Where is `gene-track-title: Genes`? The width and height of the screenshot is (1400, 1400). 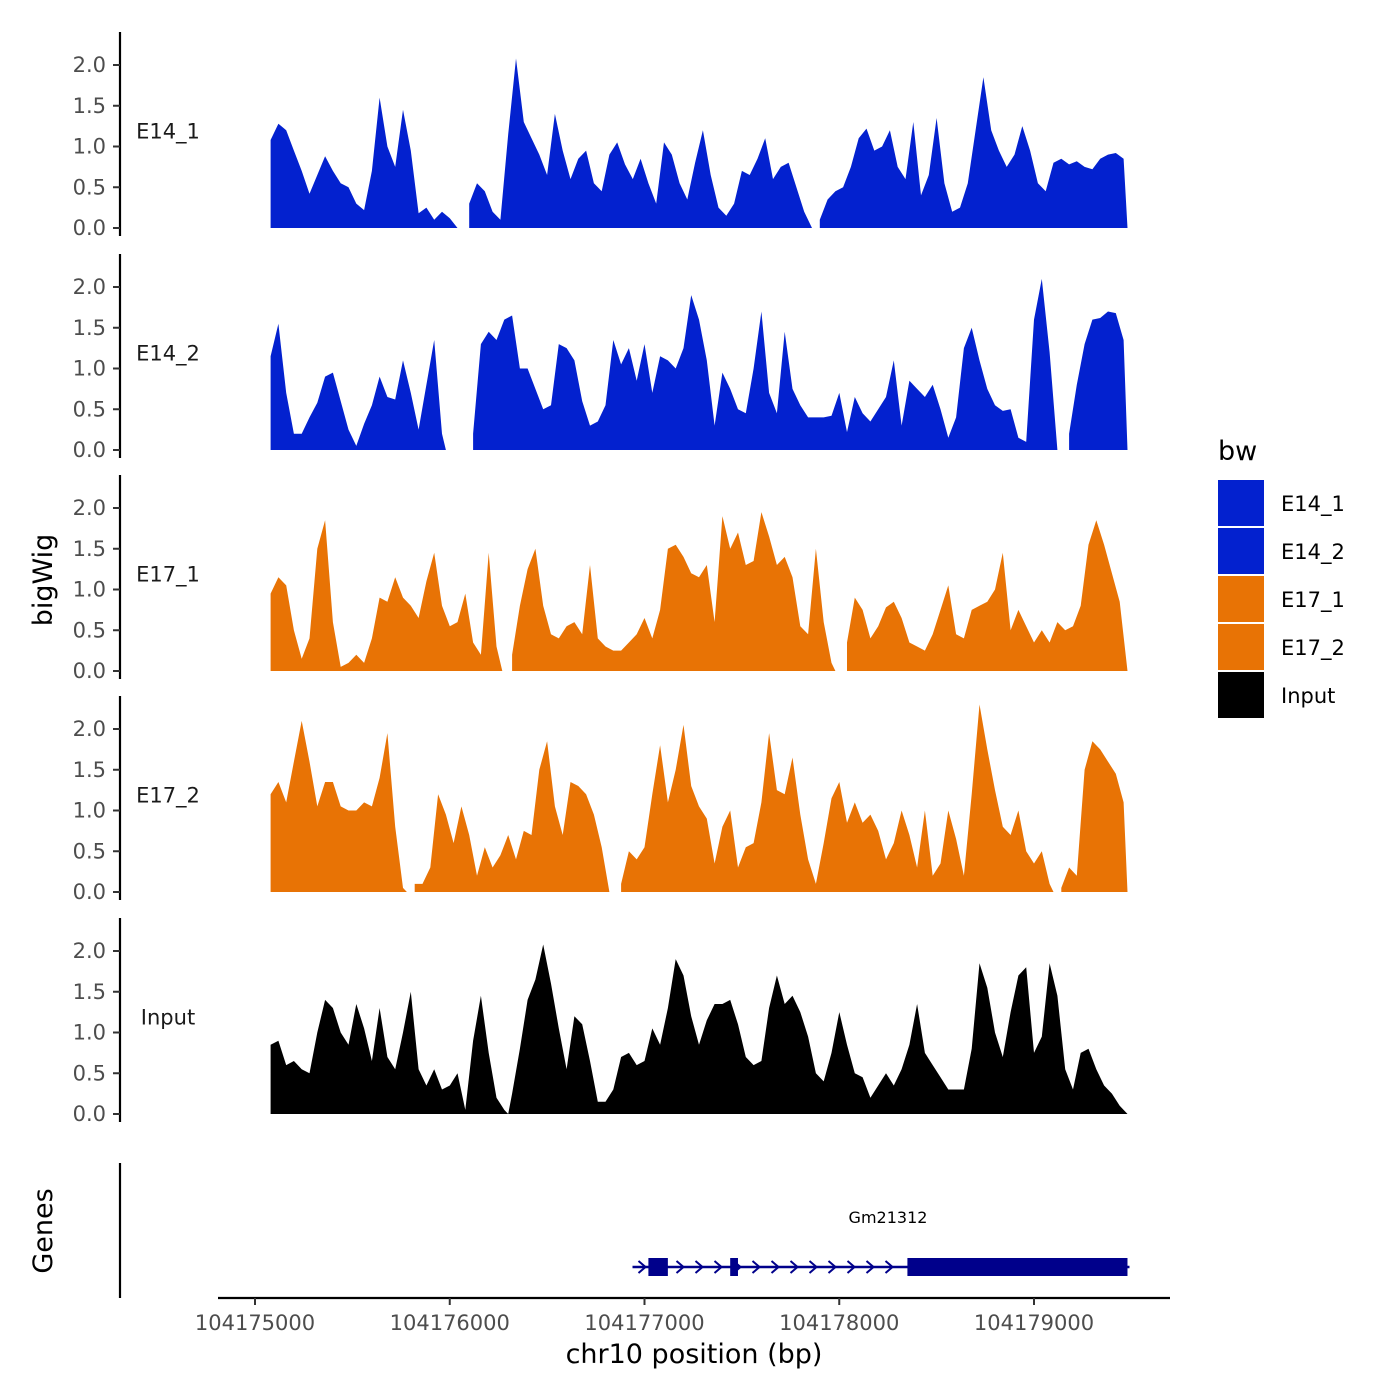 gene-track-title: Genes is located at coordinates (43, 1230).